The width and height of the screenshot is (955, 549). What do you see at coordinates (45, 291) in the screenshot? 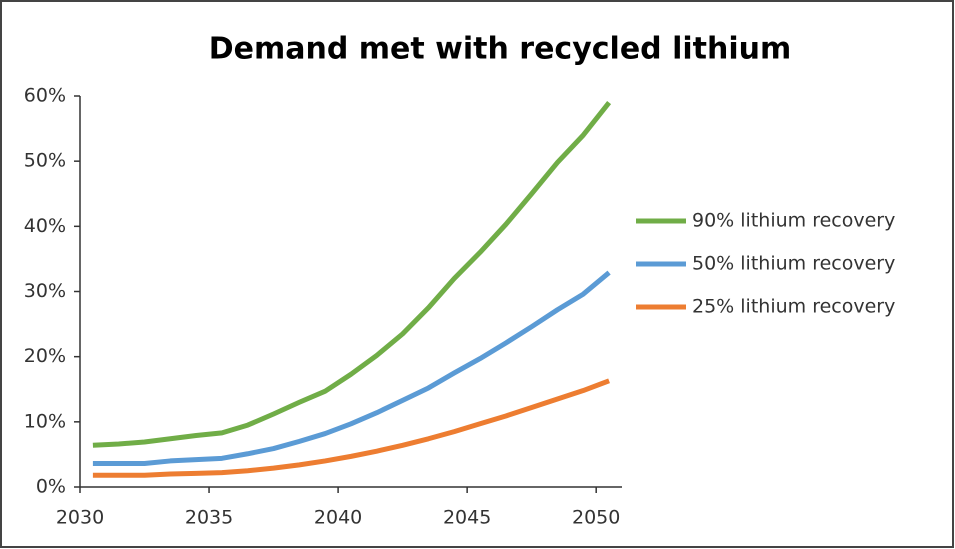
I see `y-tick-label: 30%` at bounding box center [45, 291].